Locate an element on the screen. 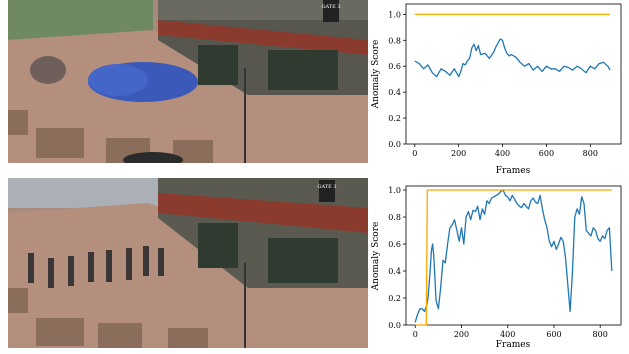 Image resolution: width=629 pixels, height=354 pixels. label-line is located at coordinates (513, 257).